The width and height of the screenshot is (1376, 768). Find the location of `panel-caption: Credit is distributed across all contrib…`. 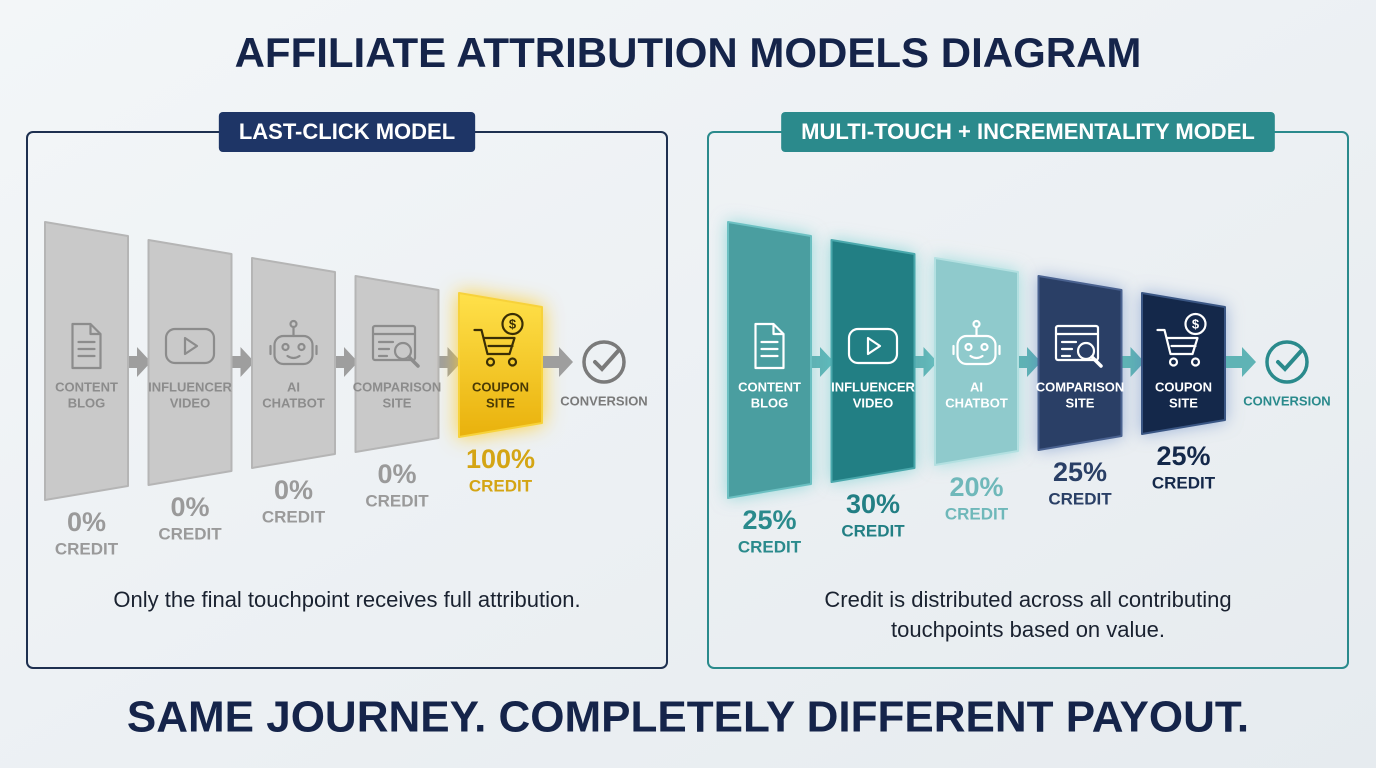

panel-caption: Credit is distributed across all contrib… is located at coordinates (1027, 599).